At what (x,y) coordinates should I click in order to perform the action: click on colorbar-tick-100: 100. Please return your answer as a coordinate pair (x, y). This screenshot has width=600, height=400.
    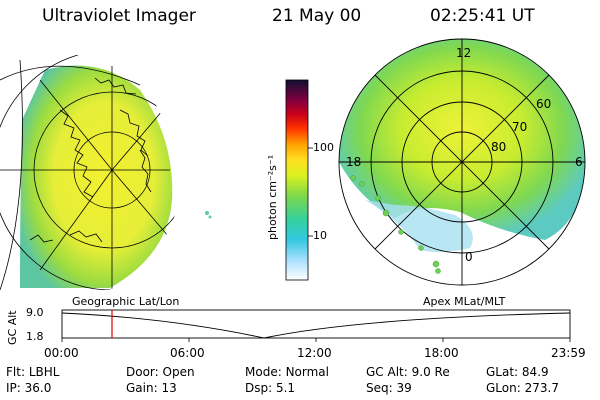
    Looking at the image, I should click on (323, 147).